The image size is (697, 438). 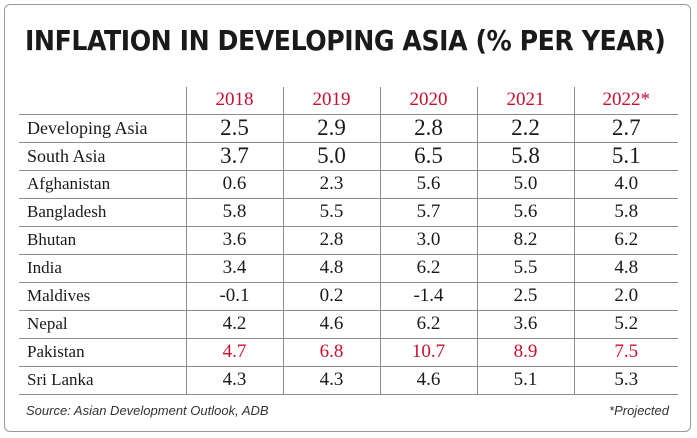 What do you see at coordinates (102, 352) in the screenshot?
I see `row-label: Pakistan` at bounding box center [102, 352].